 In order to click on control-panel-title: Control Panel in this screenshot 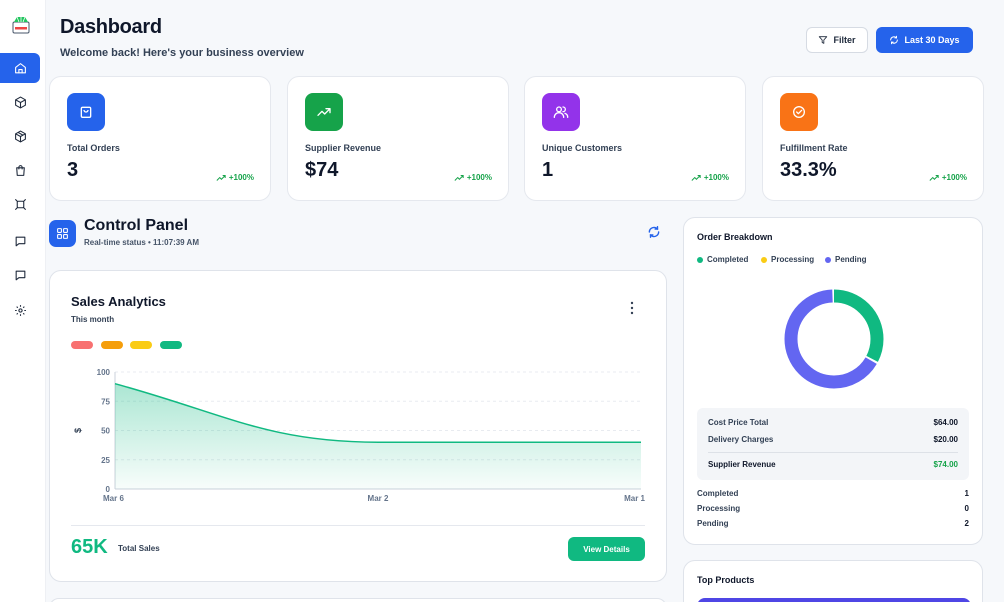, I will do `click(136, 225)`.